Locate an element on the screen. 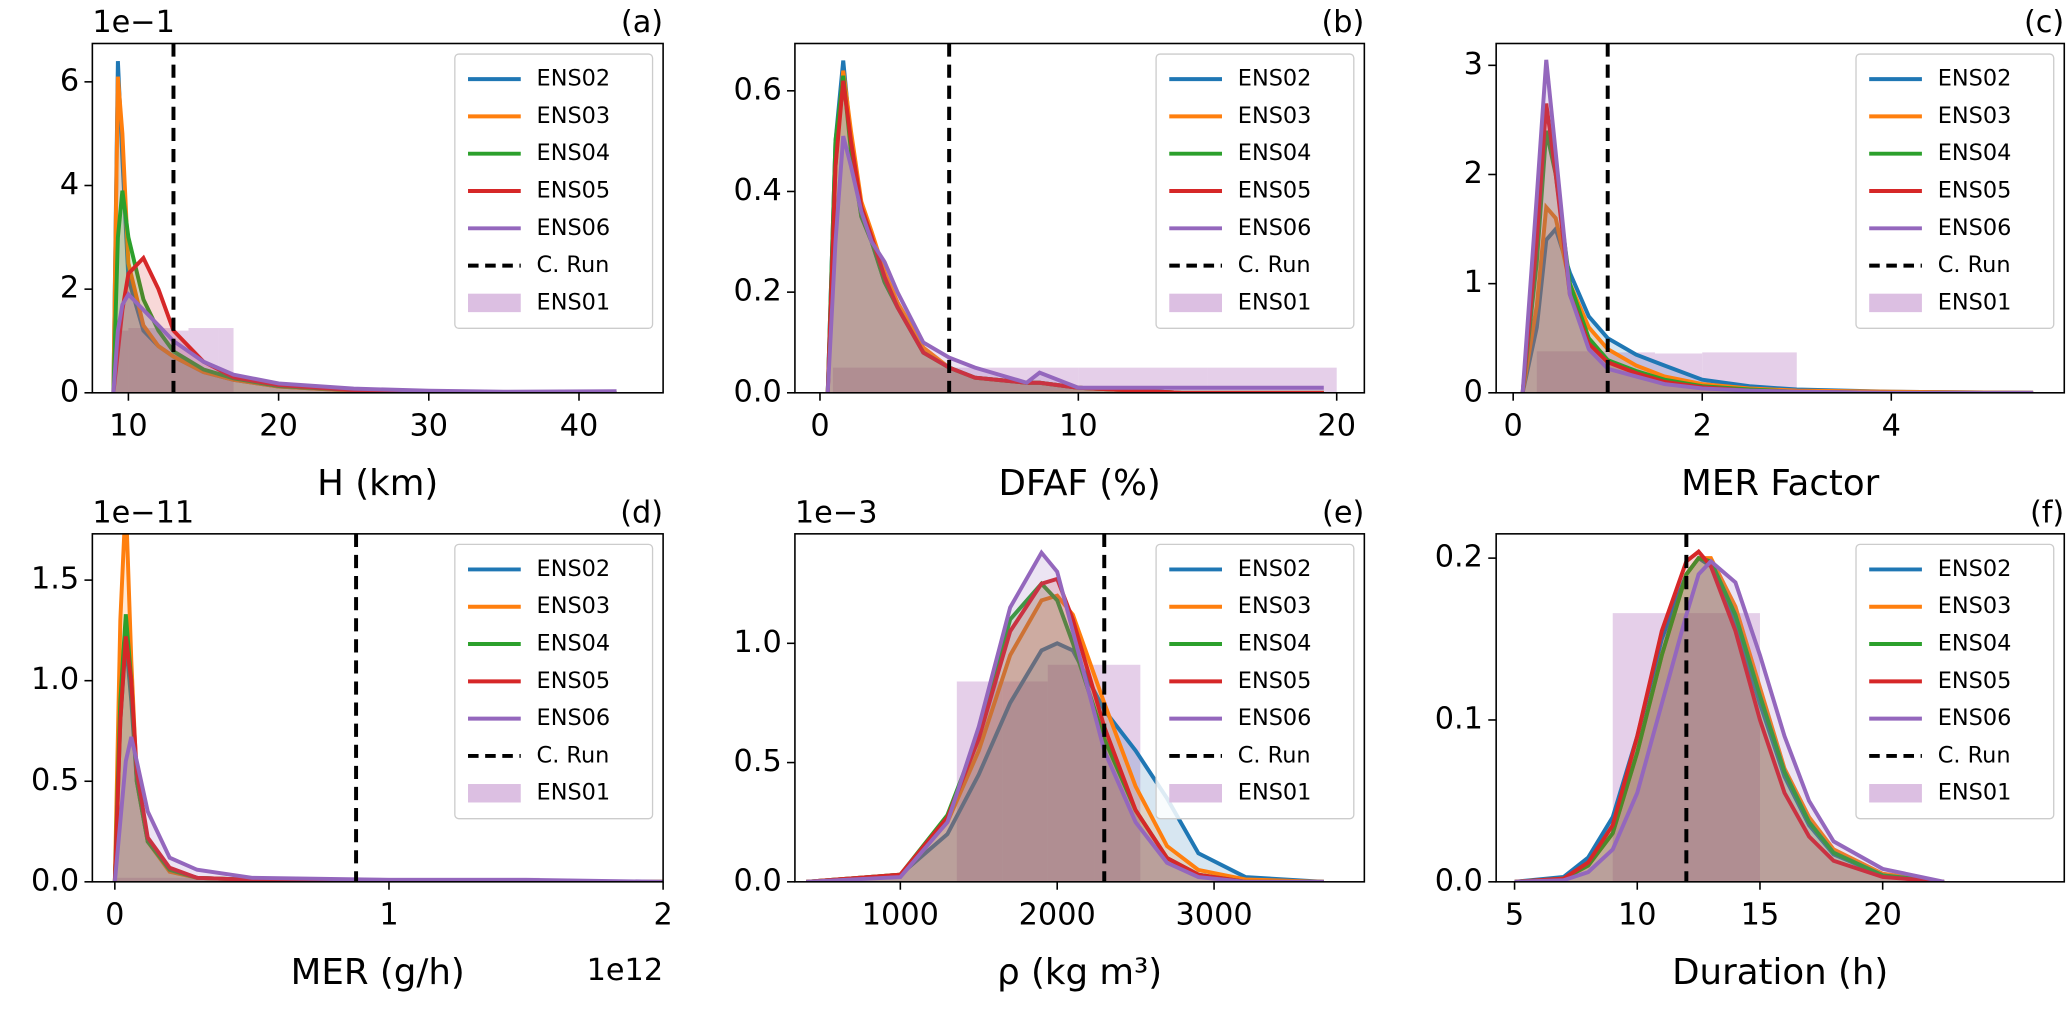 The image size is (2067, 1011). y-tick-label: 1 is located at coordinates (1473, 282).